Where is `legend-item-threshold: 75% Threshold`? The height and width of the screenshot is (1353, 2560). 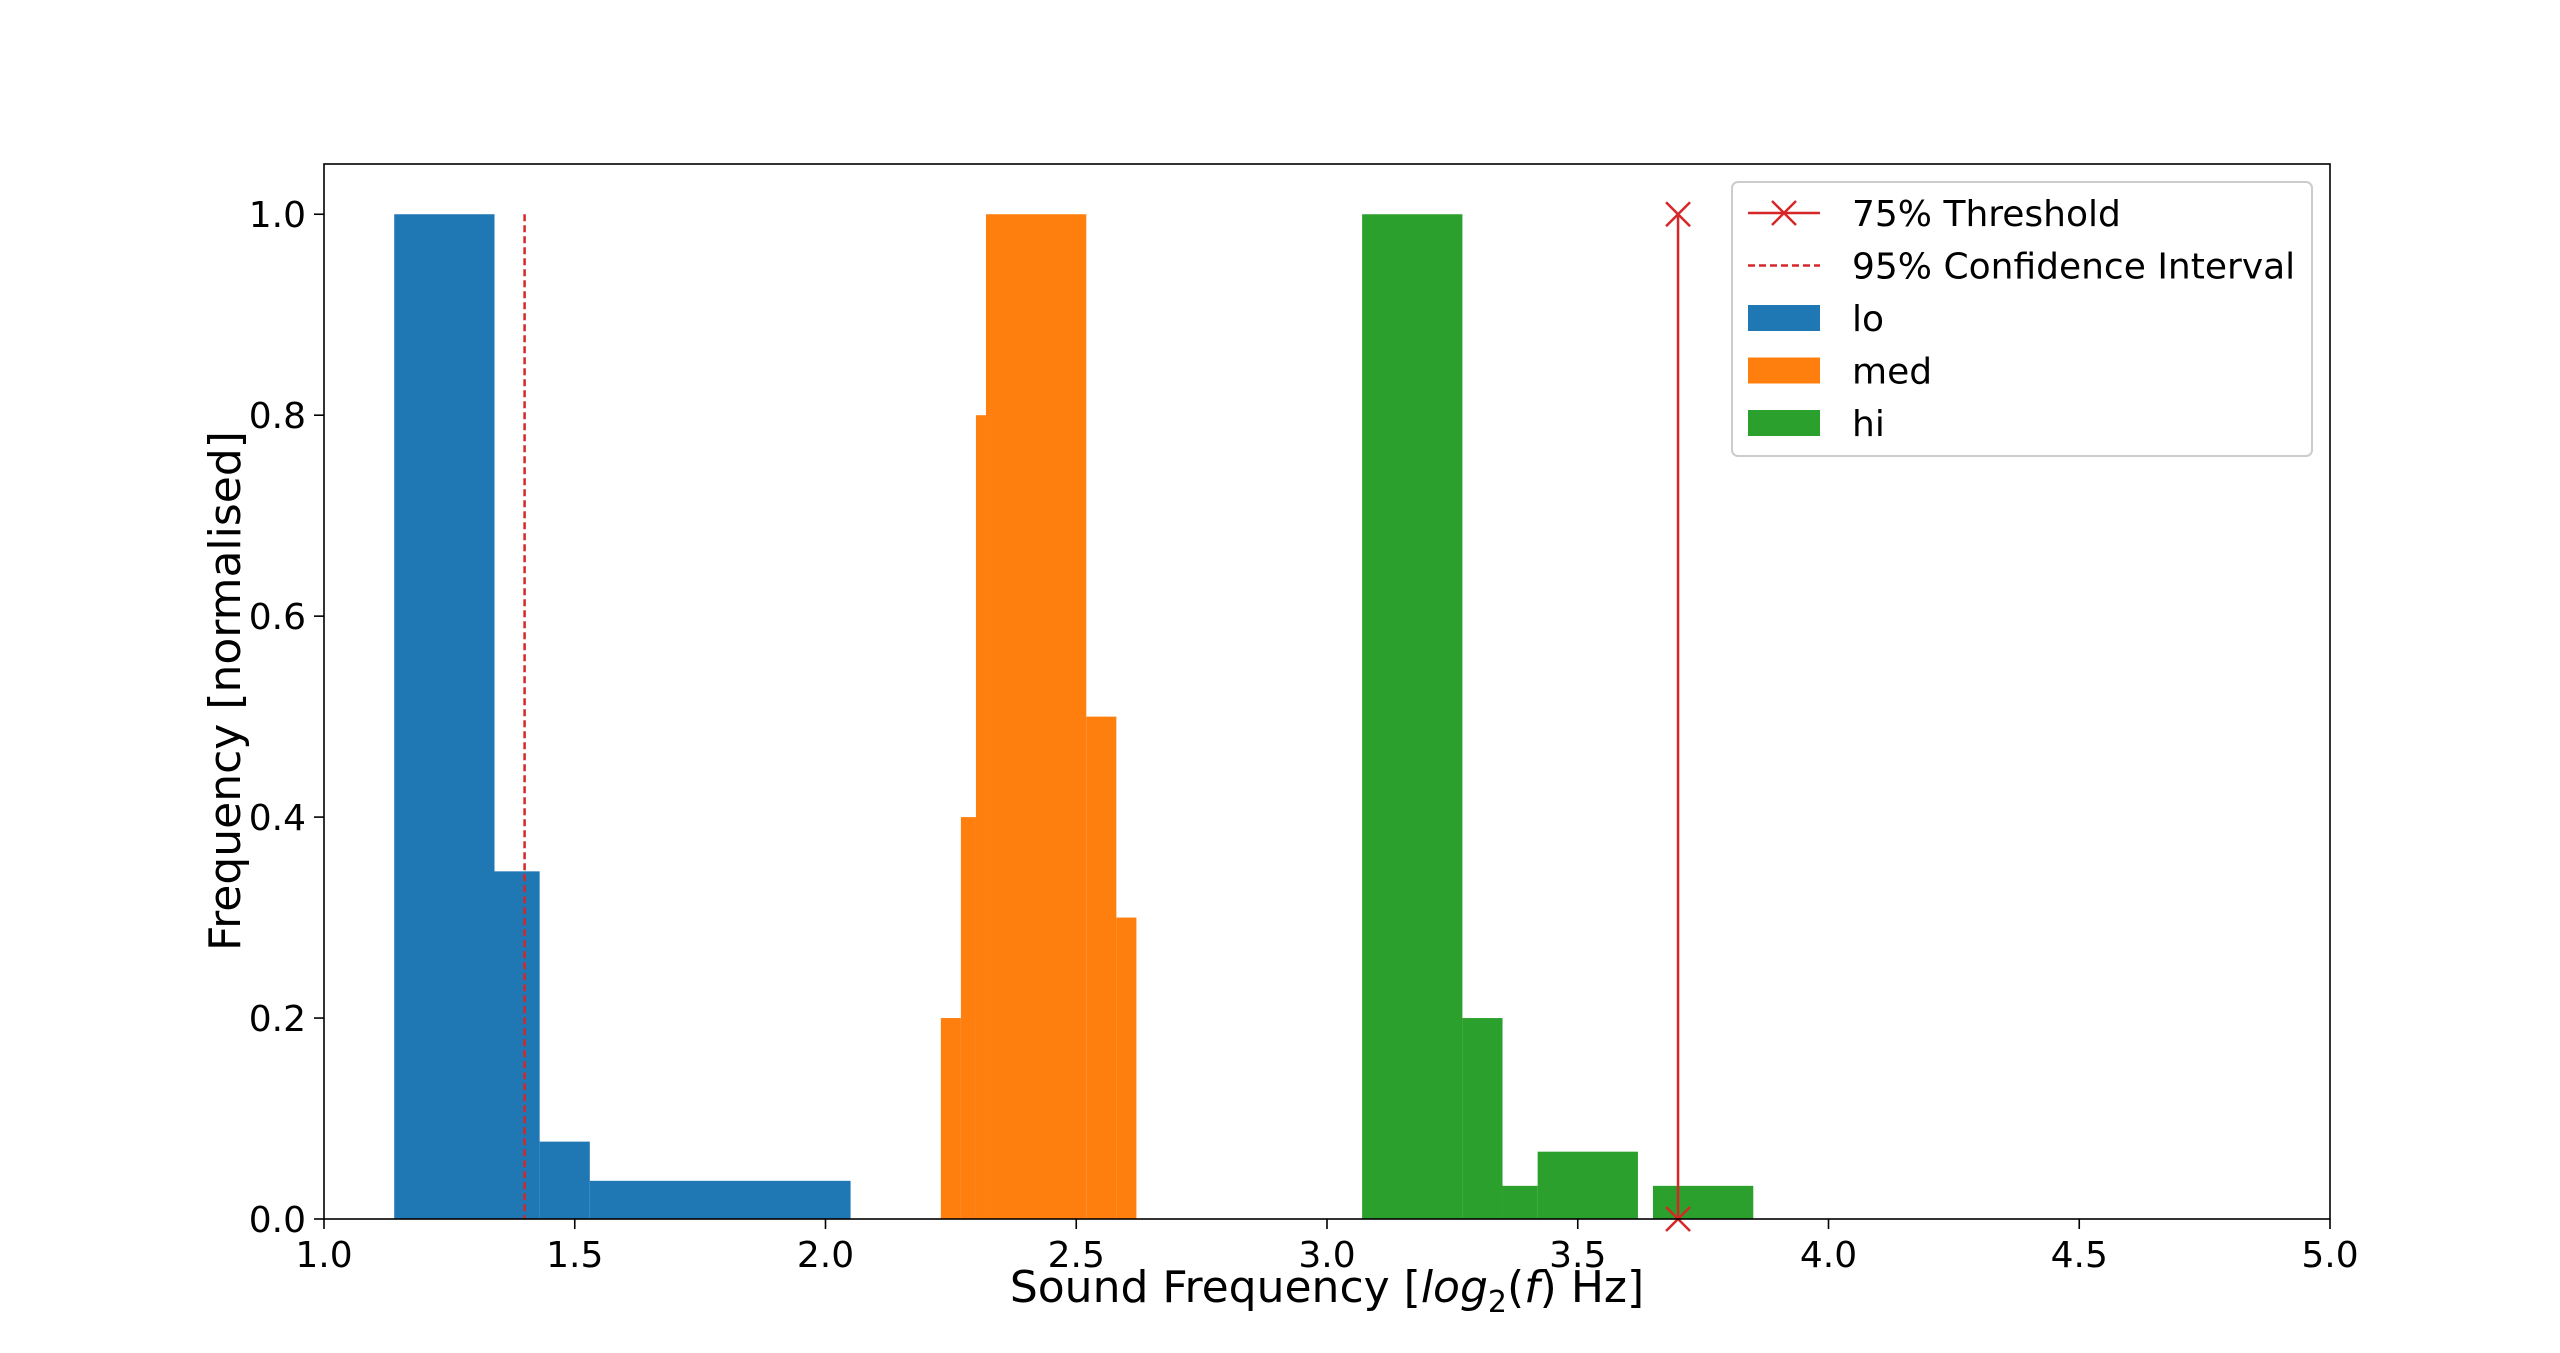
legend-item-threshold: 75% Threshold is located at coordinates (1934, 214).